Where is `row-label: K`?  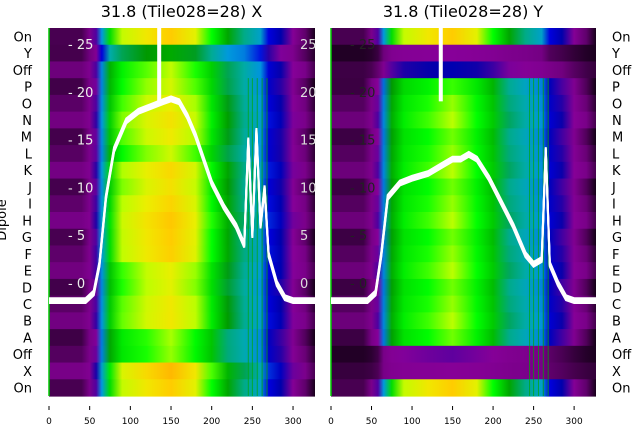 row-label: K is located at coordinates (616, 171).